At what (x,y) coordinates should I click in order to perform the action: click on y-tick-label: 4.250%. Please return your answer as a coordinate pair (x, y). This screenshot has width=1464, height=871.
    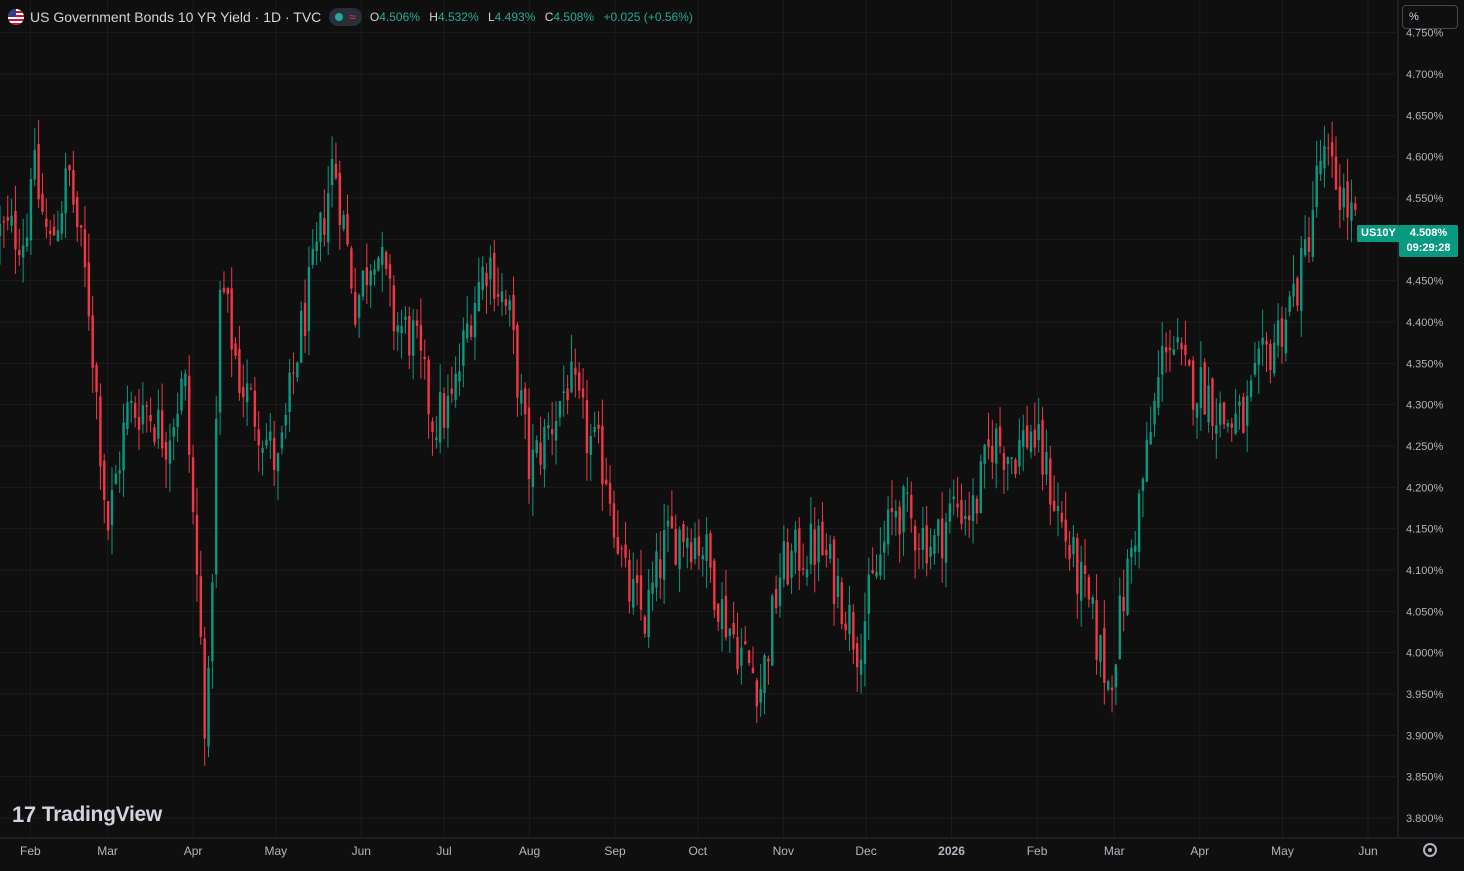
    Looking at the image, I should click on (1425, 447).